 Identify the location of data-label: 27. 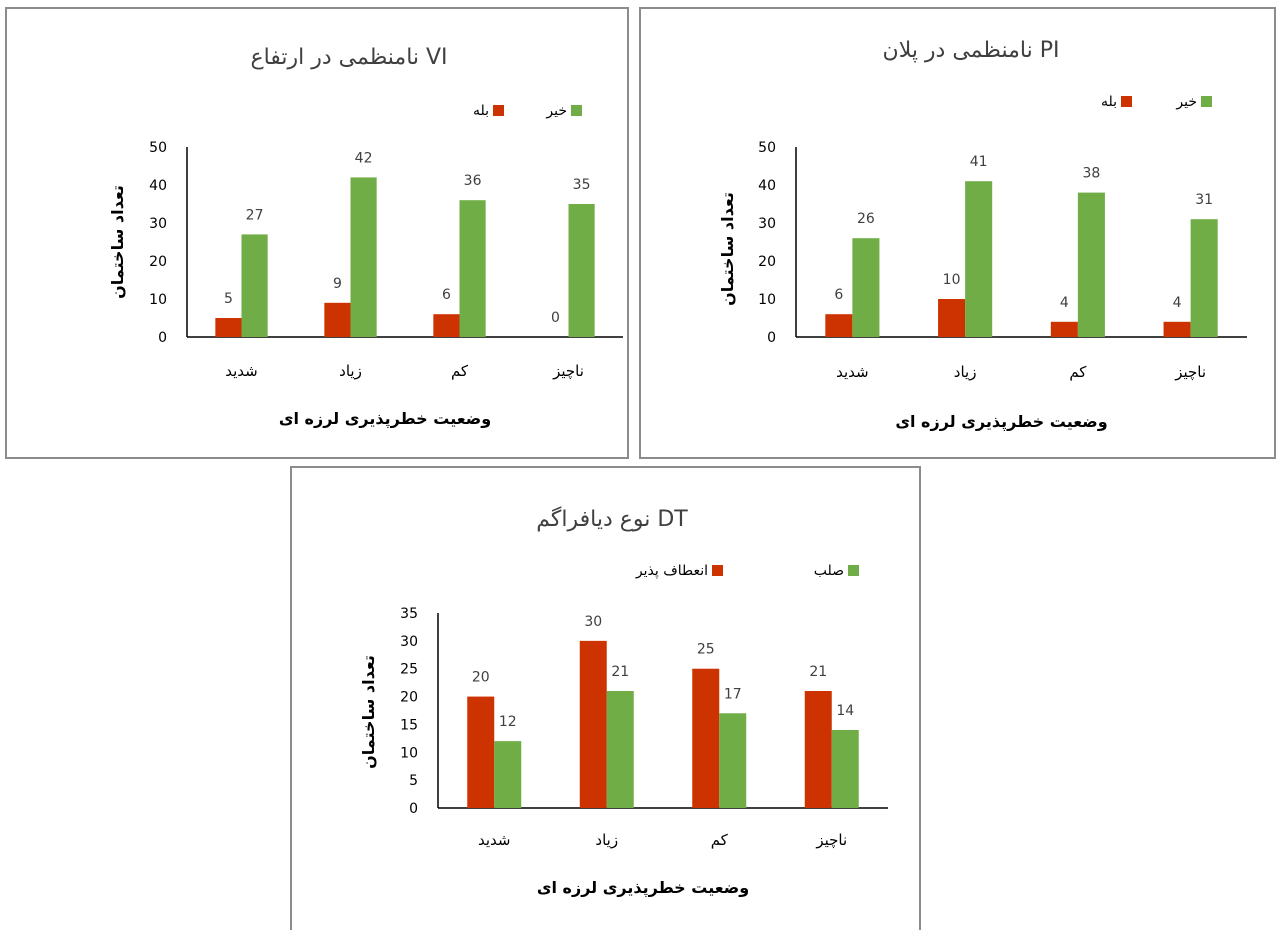
(255, 215).